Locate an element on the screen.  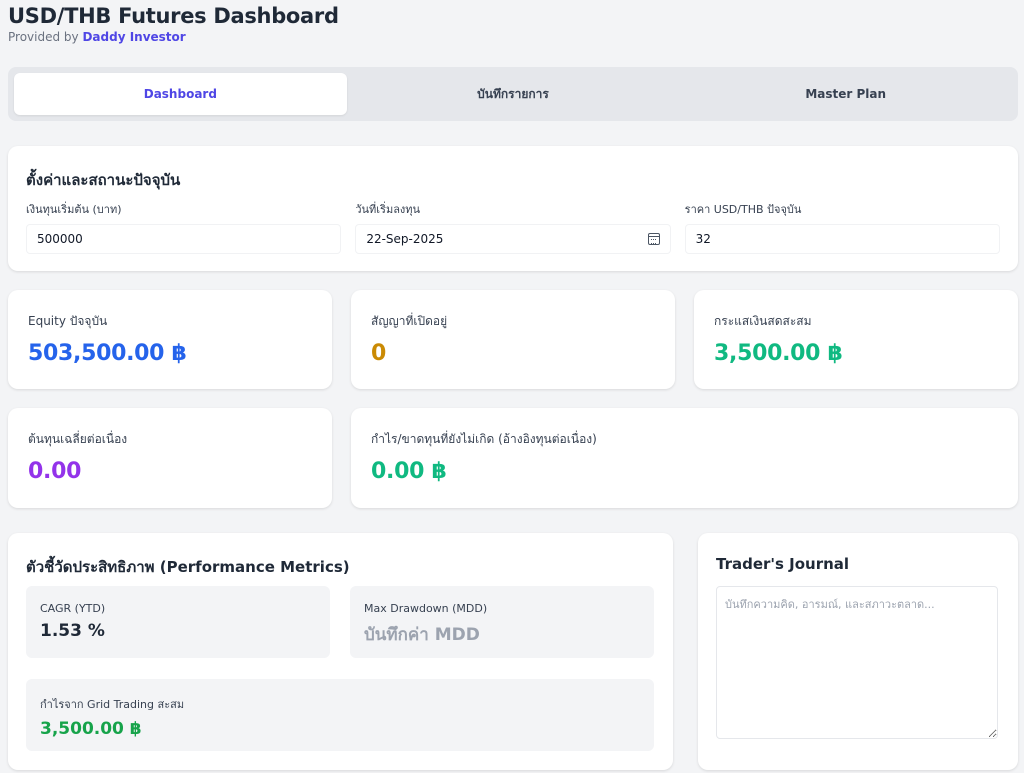
cagr-label: CAGR (YTD) is located at coordinates (73, 608).